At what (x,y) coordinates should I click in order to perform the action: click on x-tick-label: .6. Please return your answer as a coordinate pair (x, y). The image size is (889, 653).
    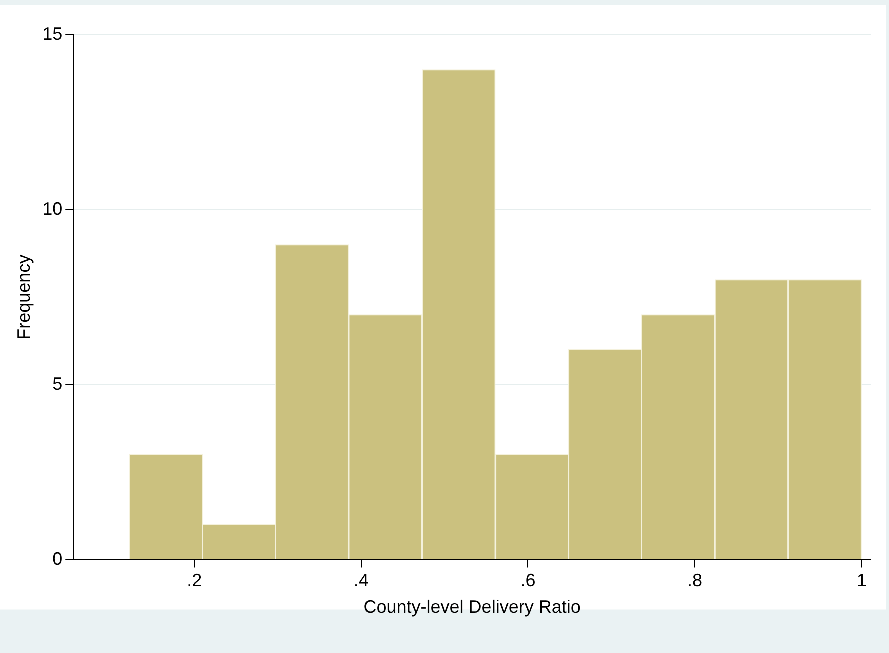
    Looking at the image, I should click on (528, 580).